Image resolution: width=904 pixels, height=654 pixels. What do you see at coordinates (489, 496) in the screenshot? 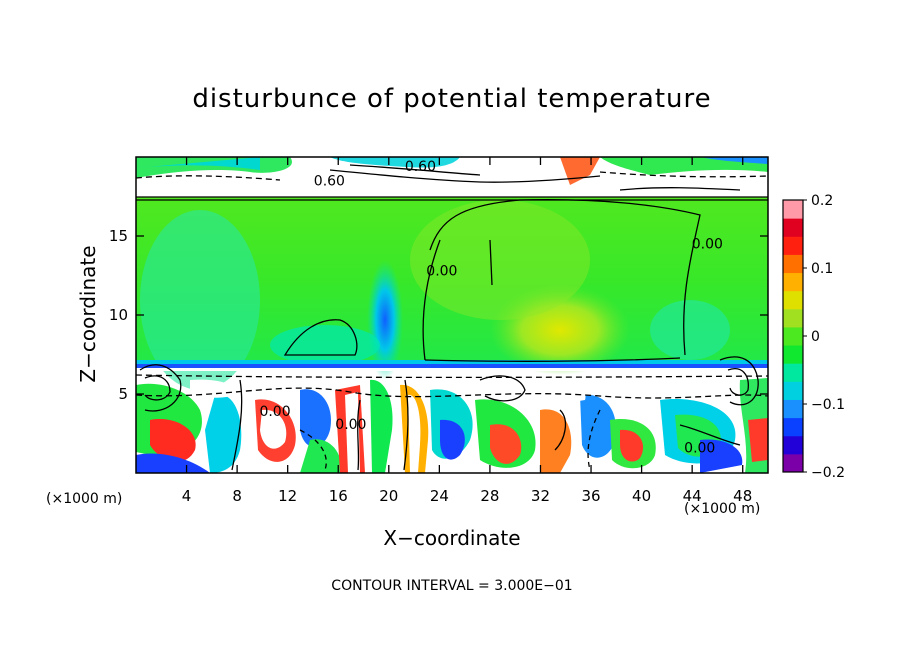
I see `x-tick-label: 28` at bounding box center [489, 496].